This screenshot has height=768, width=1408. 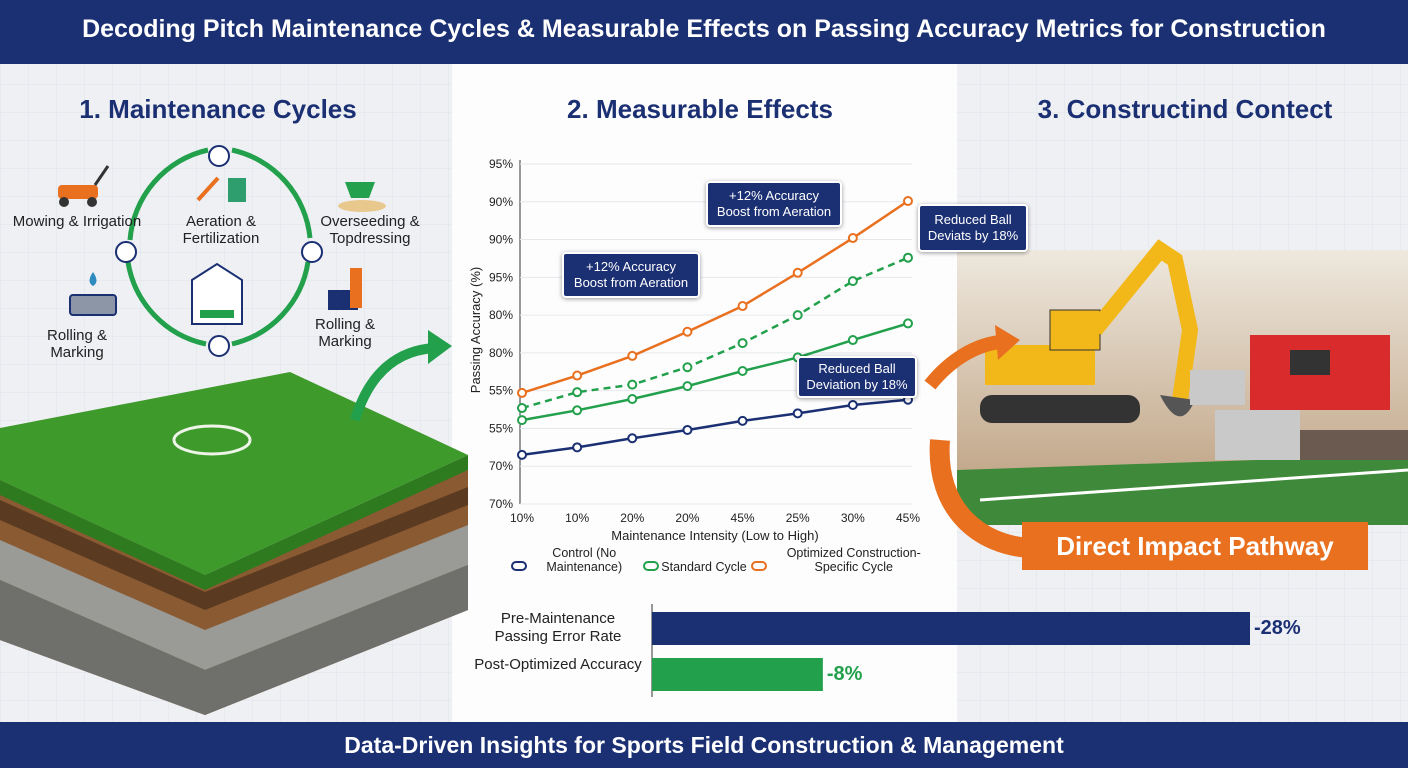 What do you see at coordinates (370, 230) in the screenshot?
I see `cycle-step: Overseeding & Topdressing` at bounding box center [370, 230].